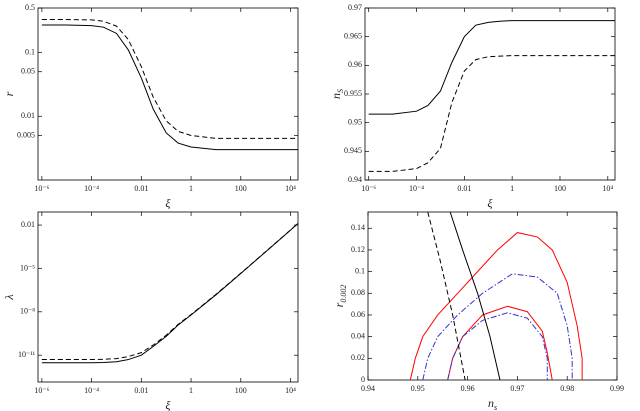  I want to click on y-tick-label: 0.04, so click(358, 335).